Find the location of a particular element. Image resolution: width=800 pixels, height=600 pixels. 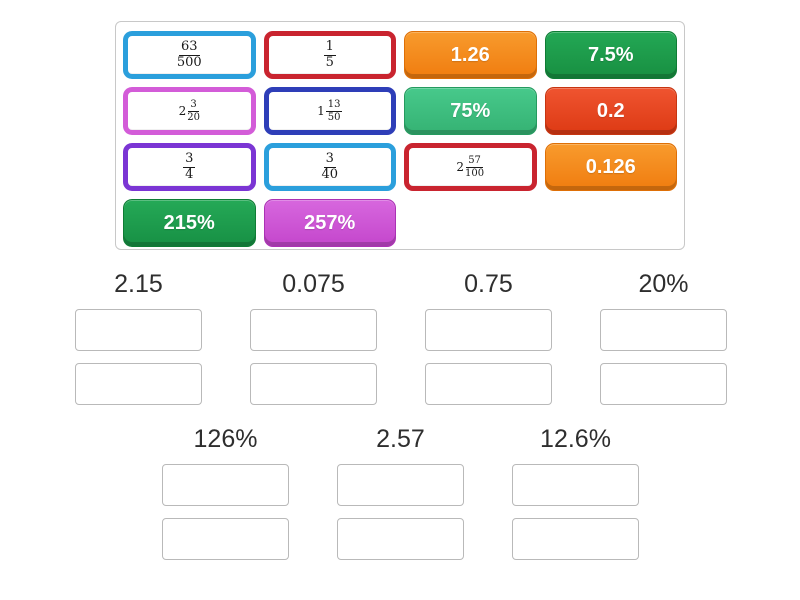

group-label: 20% is located at coordinates (663, 284).